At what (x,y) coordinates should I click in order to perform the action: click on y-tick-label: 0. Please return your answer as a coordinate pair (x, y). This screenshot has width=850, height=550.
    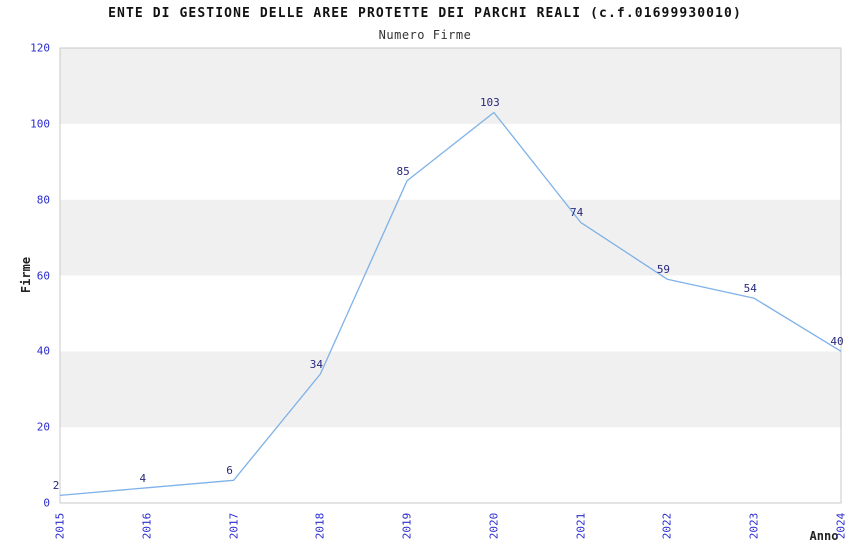
    Looking at the image, I should click on (46, 503).